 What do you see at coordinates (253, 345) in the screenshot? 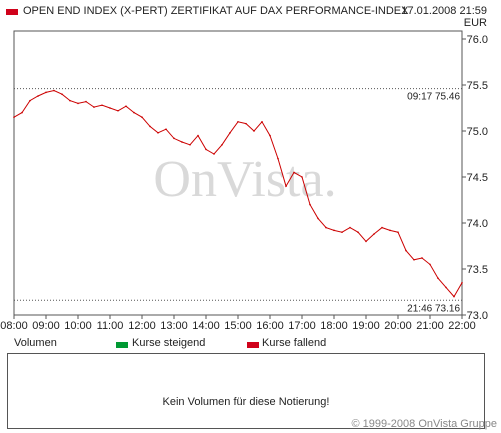
I see `falling-swatch` at bounding box center [253, 345].